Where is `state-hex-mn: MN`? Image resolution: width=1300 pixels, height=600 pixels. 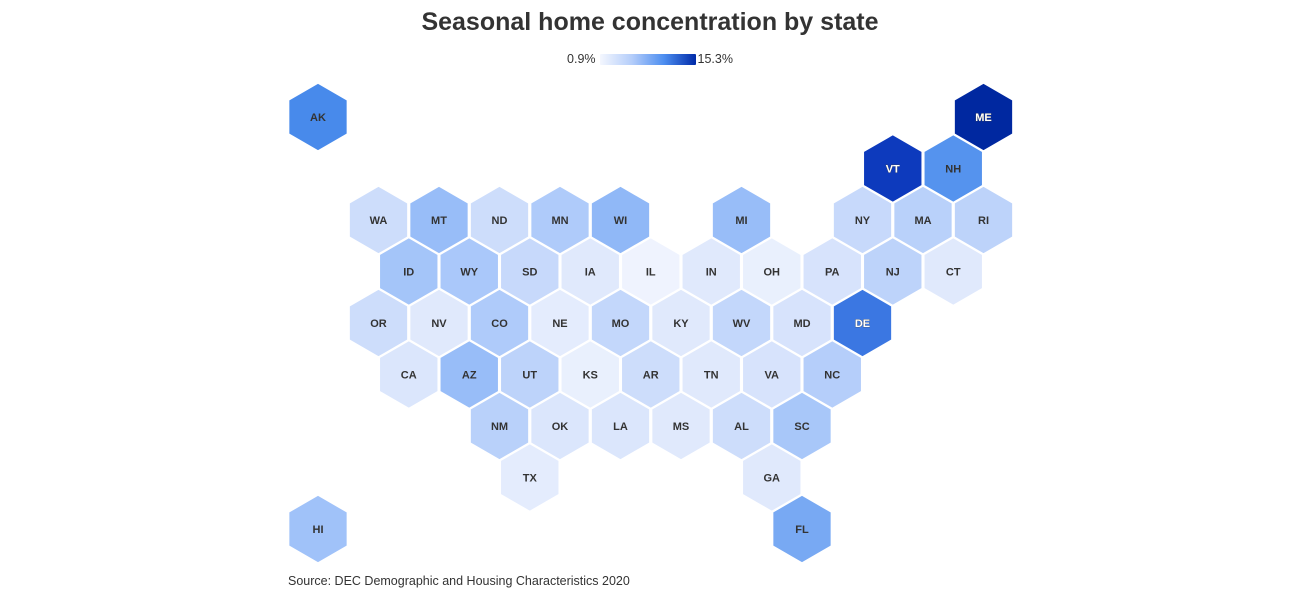 state-hex-mn: MN is located at coordinates (560, 220).